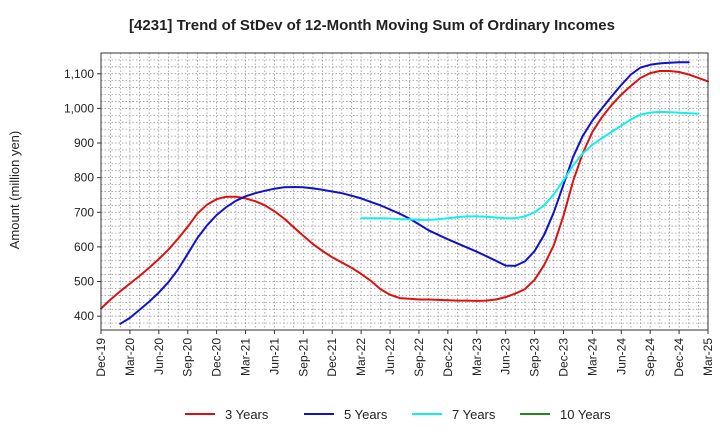 The height and width of the screenshot is (440, 720). What do you see at coordinates (79, 74) in the screenshot?
I see `y-tick-label: 1,100` at bounding box center [79, 74].